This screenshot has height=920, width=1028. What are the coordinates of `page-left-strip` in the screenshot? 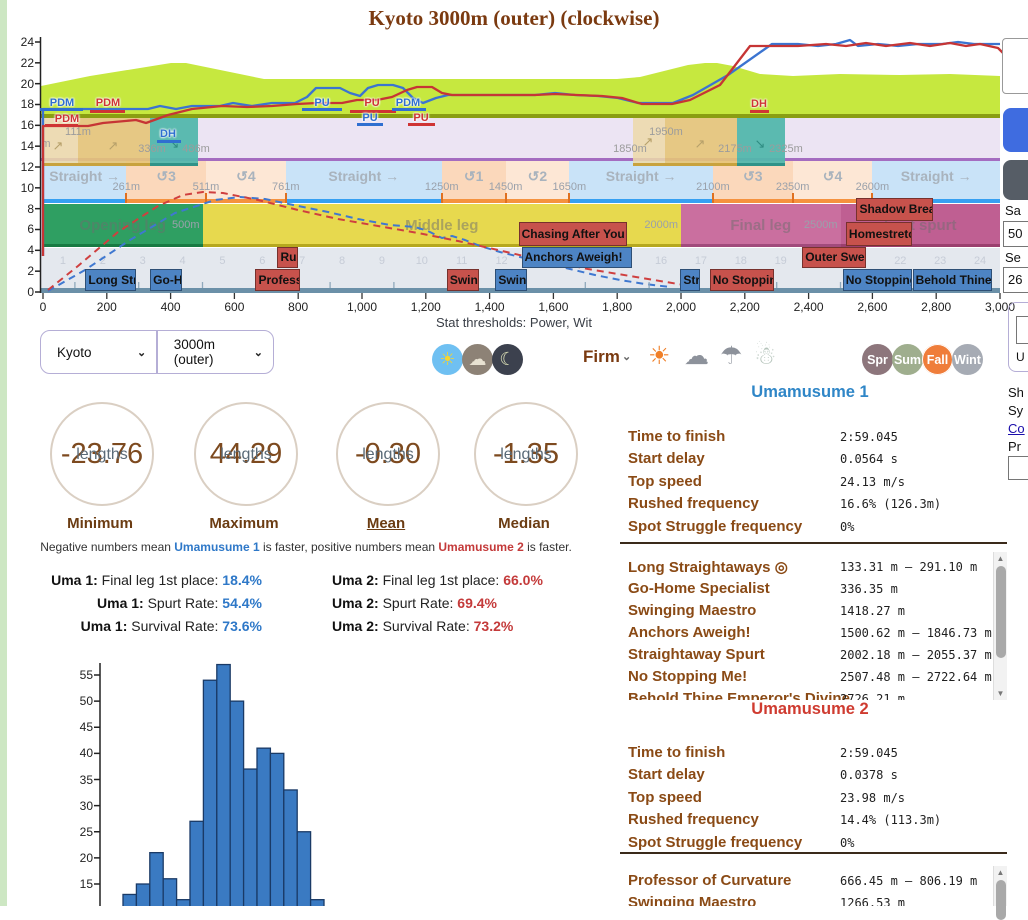 It's located at (3, 453).